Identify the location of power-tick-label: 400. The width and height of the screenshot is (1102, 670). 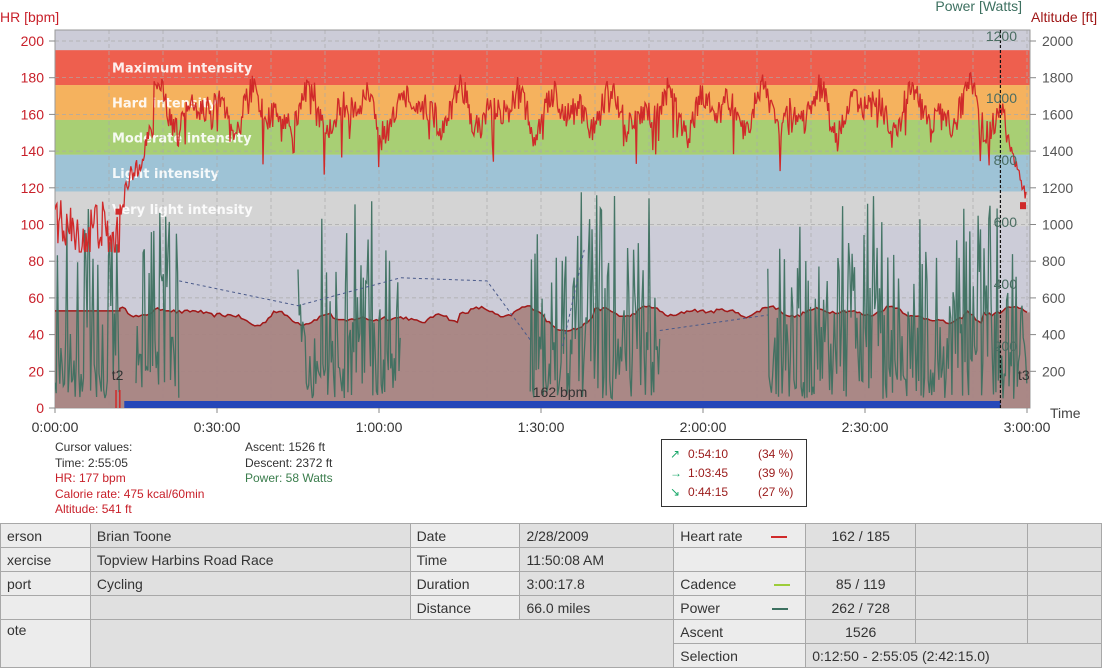
(1006, 284).